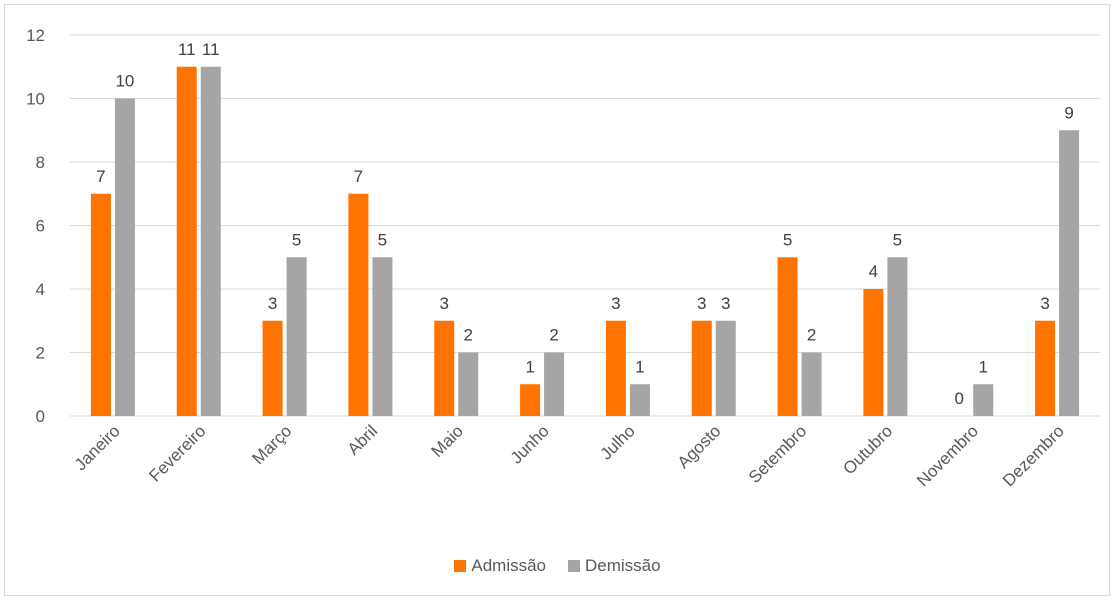 The height and width of the screenshot is (600, 1115). I want to click on data-label: 10, so click(124, 81).